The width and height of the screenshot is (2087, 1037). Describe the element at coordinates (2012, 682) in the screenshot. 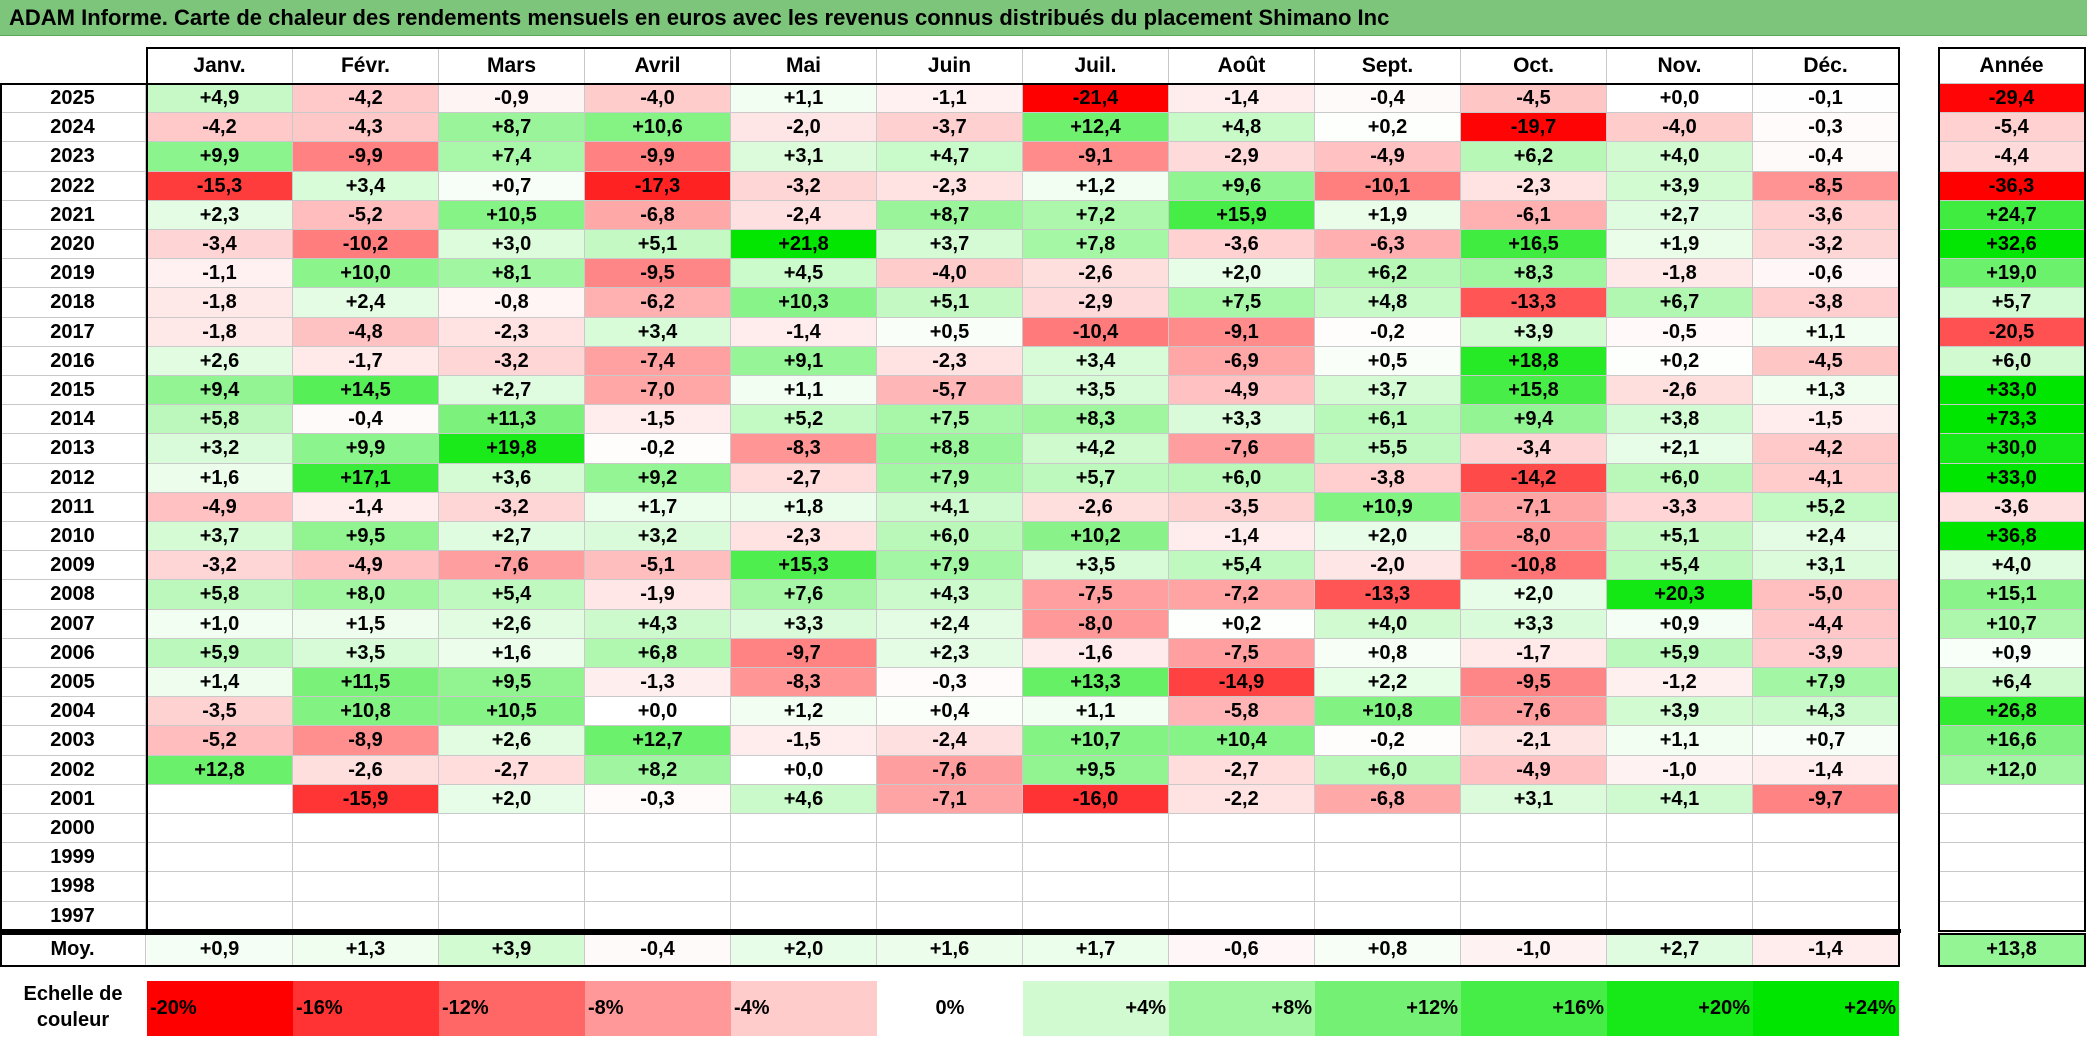

I see `annual-cell: +6,4` at that location.